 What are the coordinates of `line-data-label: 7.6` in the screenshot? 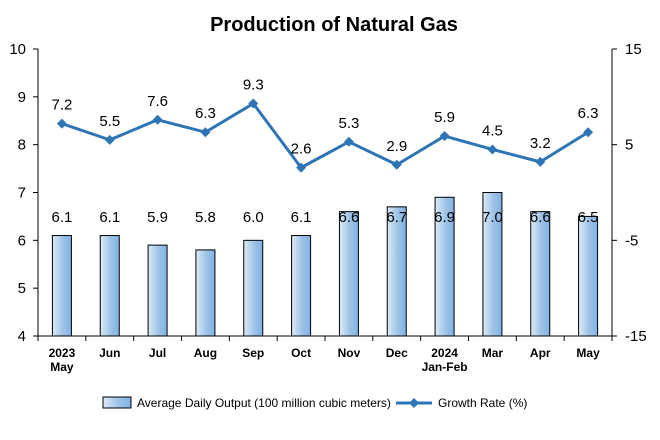 It's located at (157, 101).